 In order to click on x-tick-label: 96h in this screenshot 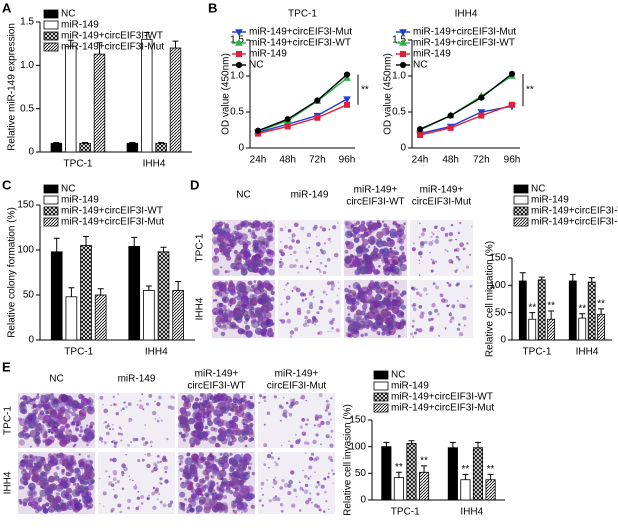, I will do `click(347, 160)`.